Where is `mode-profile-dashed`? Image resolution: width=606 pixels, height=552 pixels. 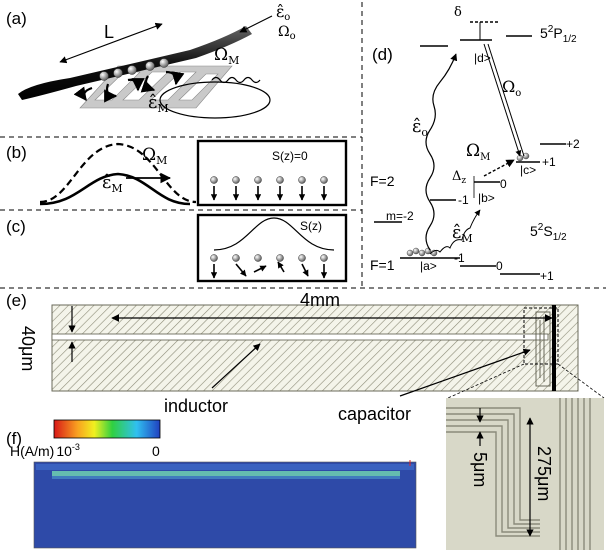 mode-profile-dashed is located at coordinates (118, 173).